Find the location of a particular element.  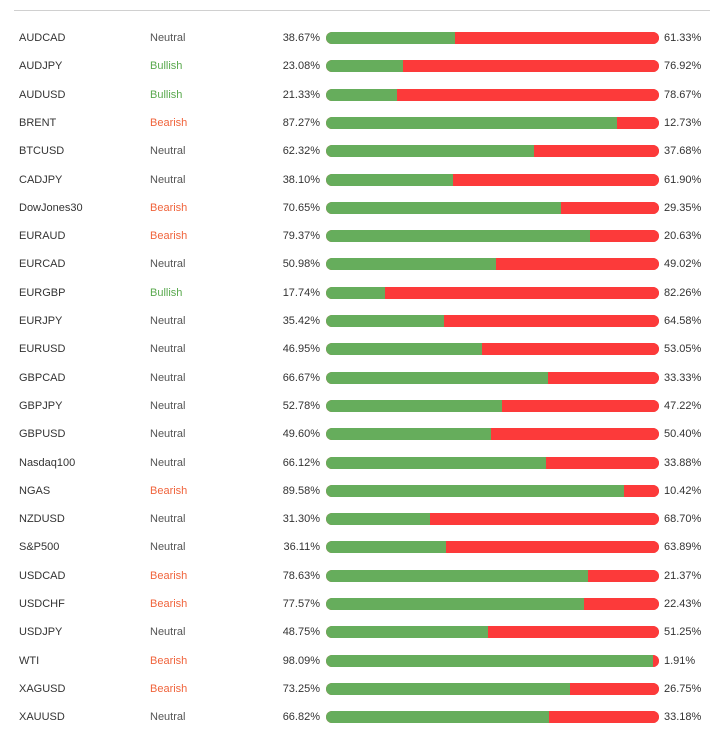

table-row: EURAUD Bearish 79.37% 20.63% is located at coordinates (360, 236).